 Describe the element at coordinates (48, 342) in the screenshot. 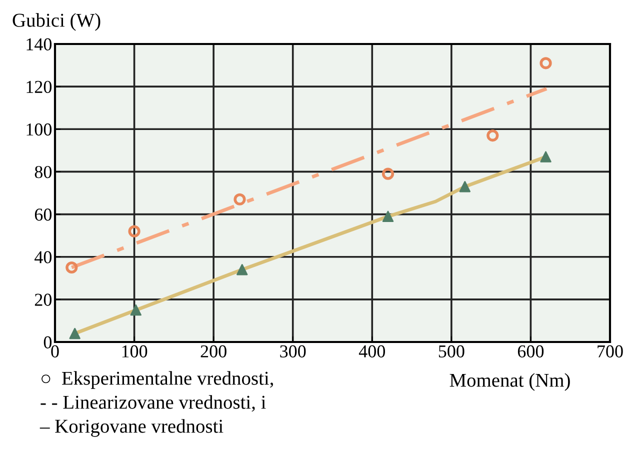

I see `y-tick-label: 0` at that location.